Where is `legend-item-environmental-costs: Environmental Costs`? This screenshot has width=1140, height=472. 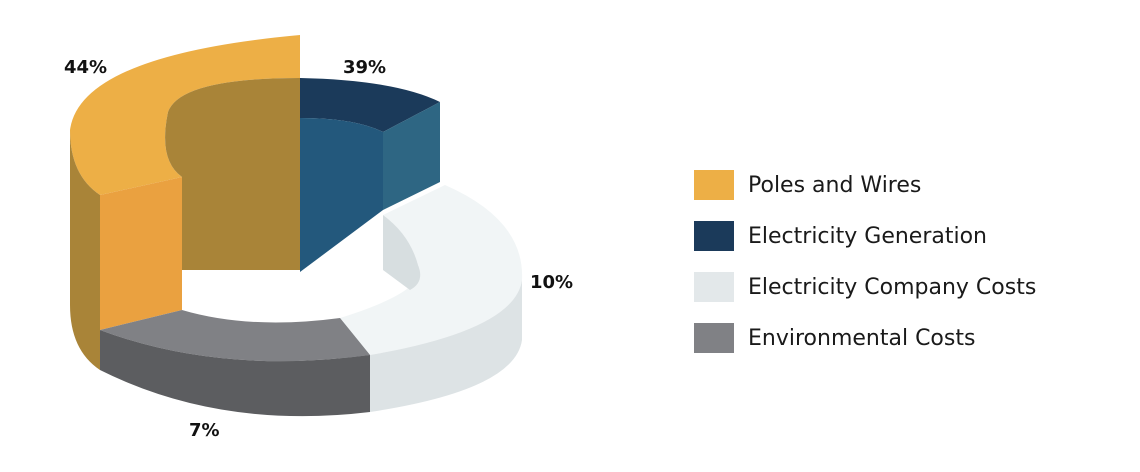
legend-item-environmental-costs: Environmental Costs is located at coordinates (865, 338).